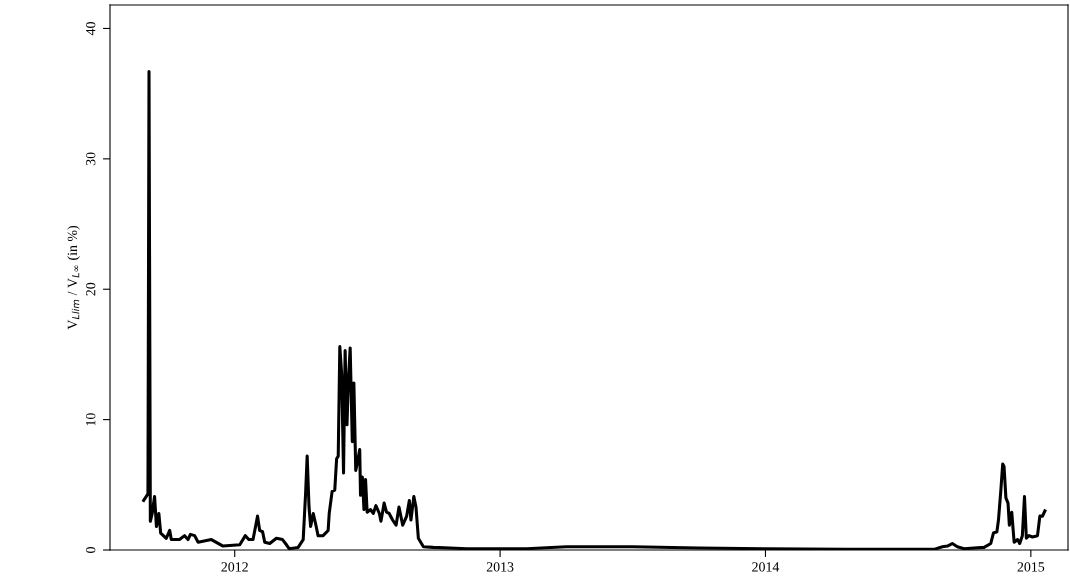 Image resolution: width=1070 pixels, height=580 pixels. What do you see at coordinates (73, 278) in the screenshot?
I see `y-axis-title: V$_{Llim}$ / V$_{L∞}$ (in %)` at bounding box center [73, 278].